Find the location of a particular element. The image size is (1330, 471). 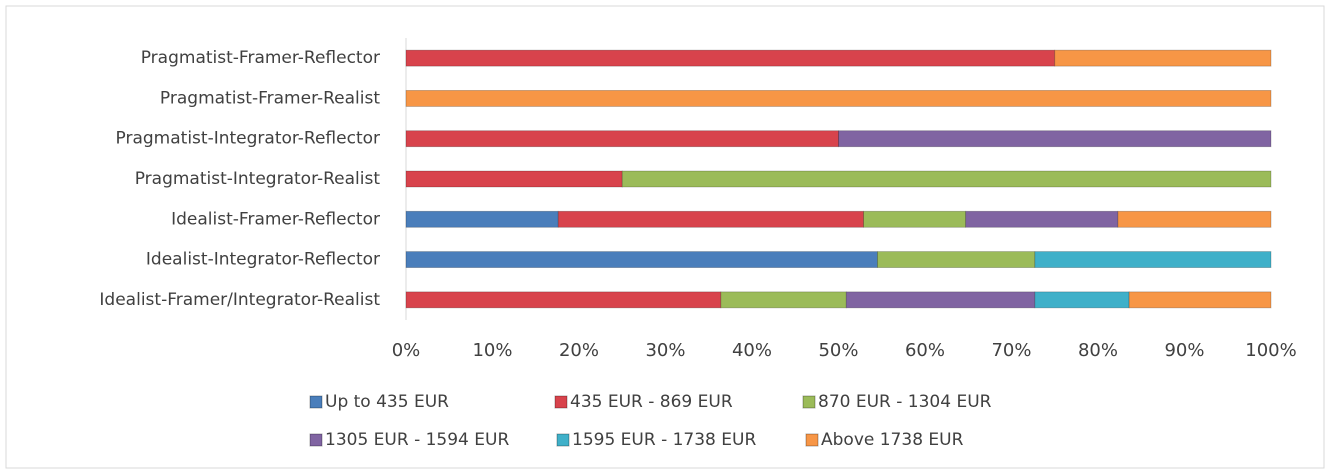

legend-label: Above 1738 EUR is located at coordinates (892, 440).